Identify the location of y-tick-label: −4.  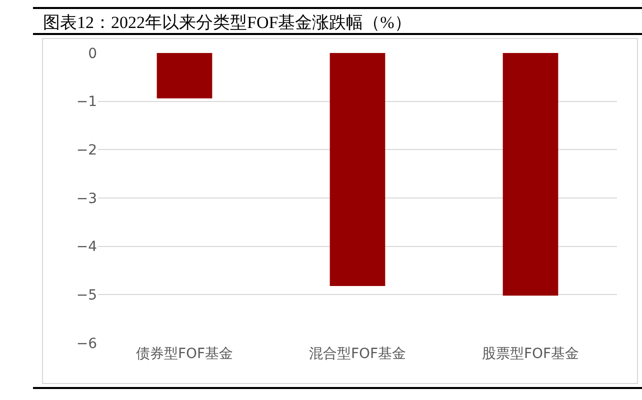
(87, 247).